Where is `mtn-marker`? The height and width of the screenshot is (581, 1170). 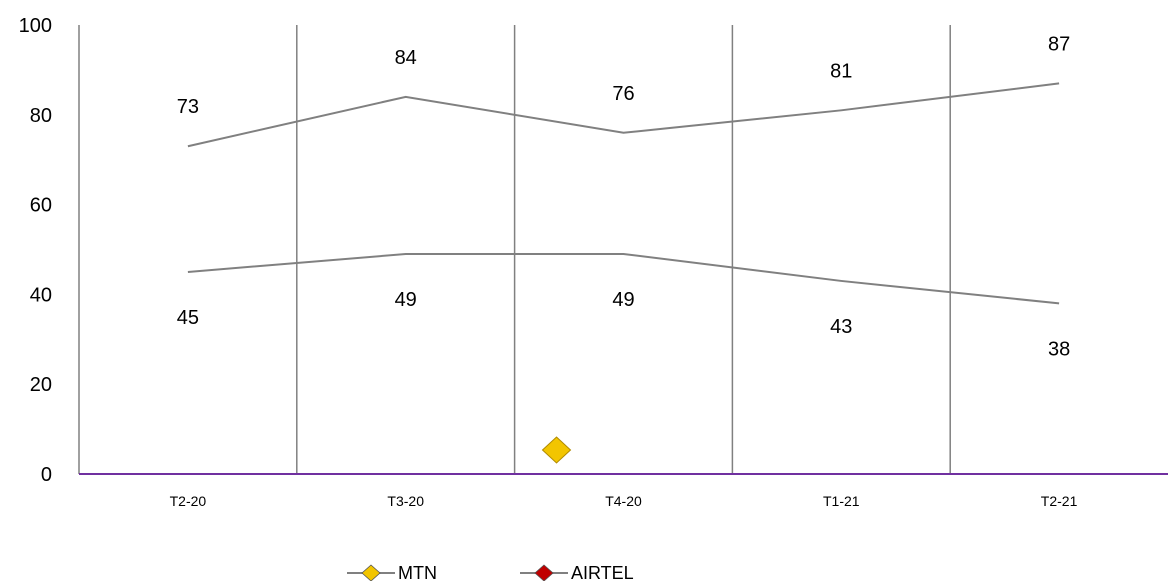 mtn-marker is located at coordinates (556, 450).